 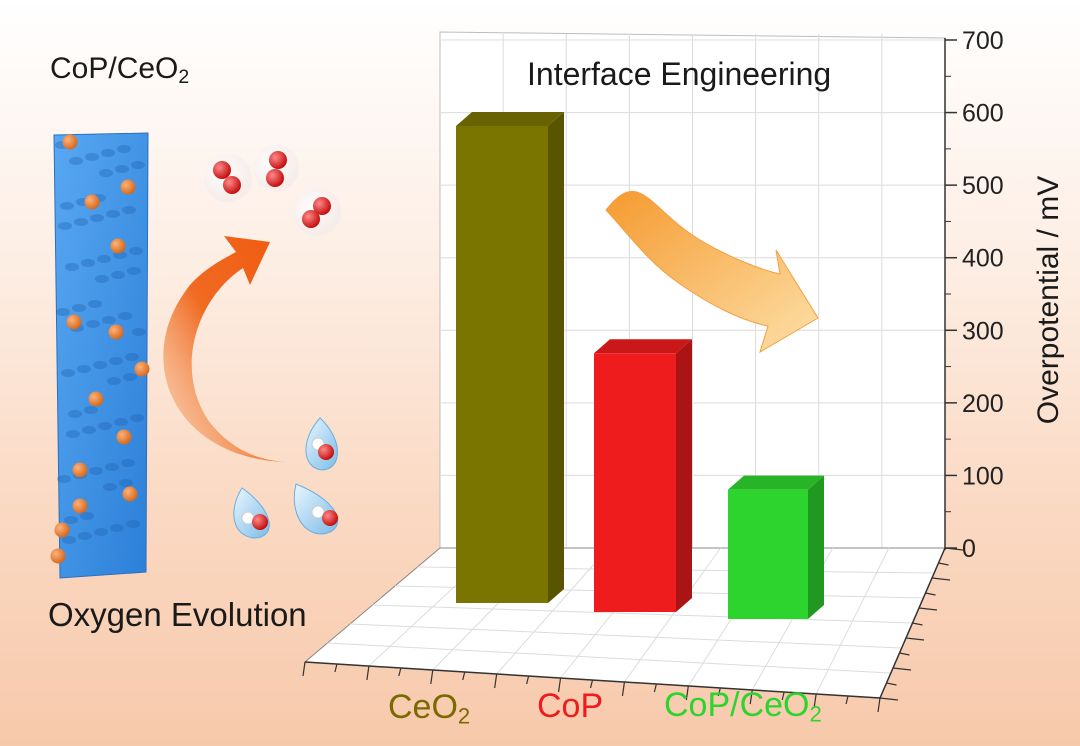 What do you see at coordinates (974, 295) in the screenshot?
I see `y-axis-ticks: 0 100 200 300 400 500 600 700` at bounding box center [974, 295].